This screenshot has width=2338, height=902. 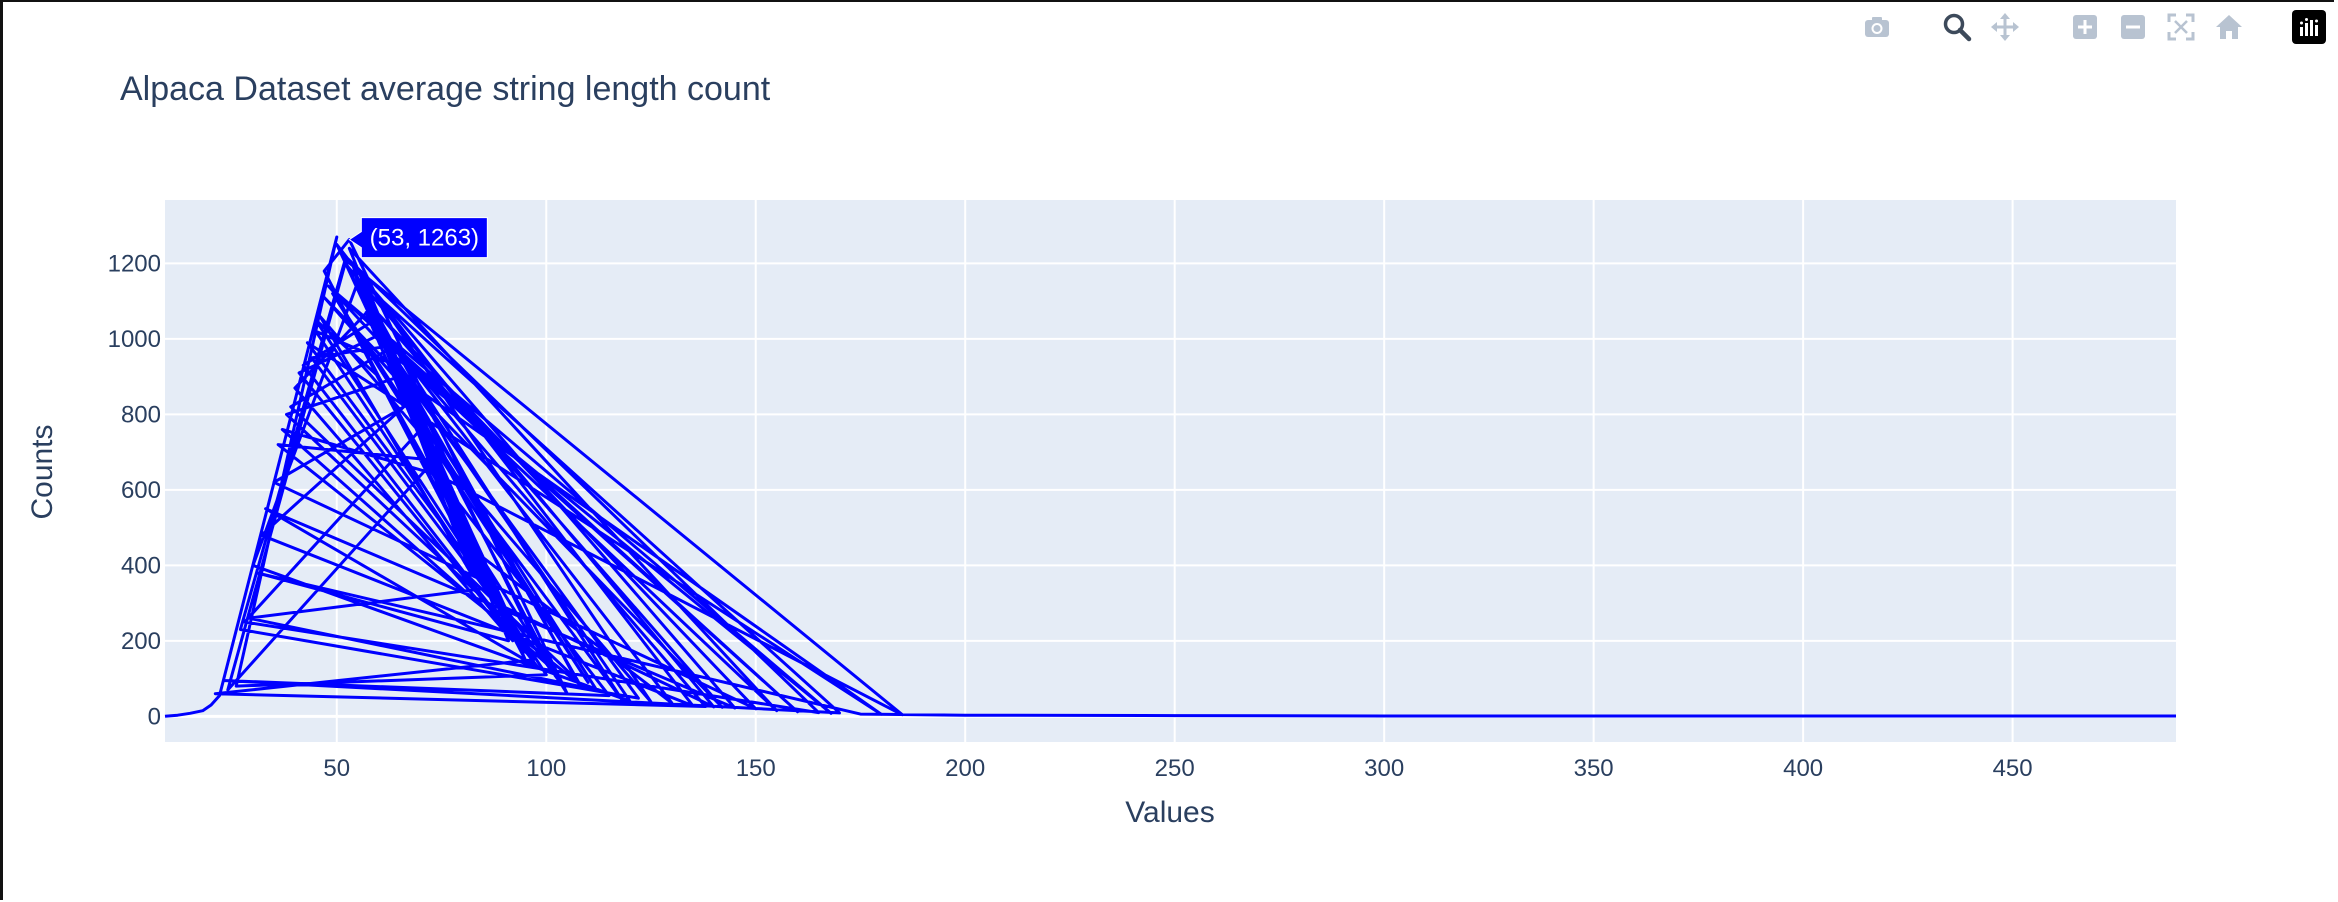 I want to click on zoom-icon, so click(x=1957, y=27).